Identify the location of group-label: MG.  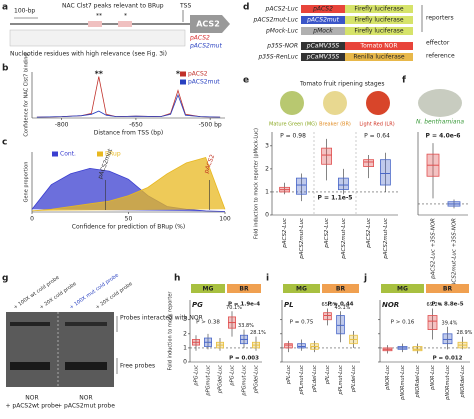
(301, 289).